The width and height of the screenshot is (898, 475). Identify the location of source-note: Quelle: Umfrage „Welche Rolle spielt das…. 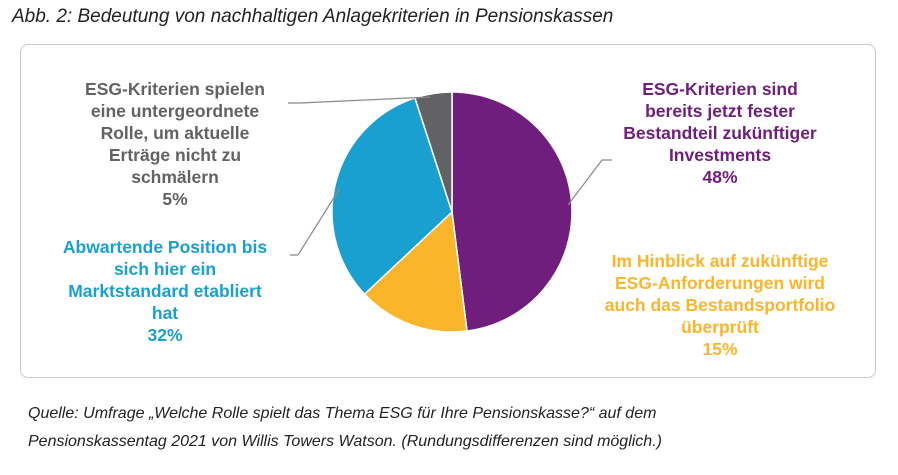
(453, 428).